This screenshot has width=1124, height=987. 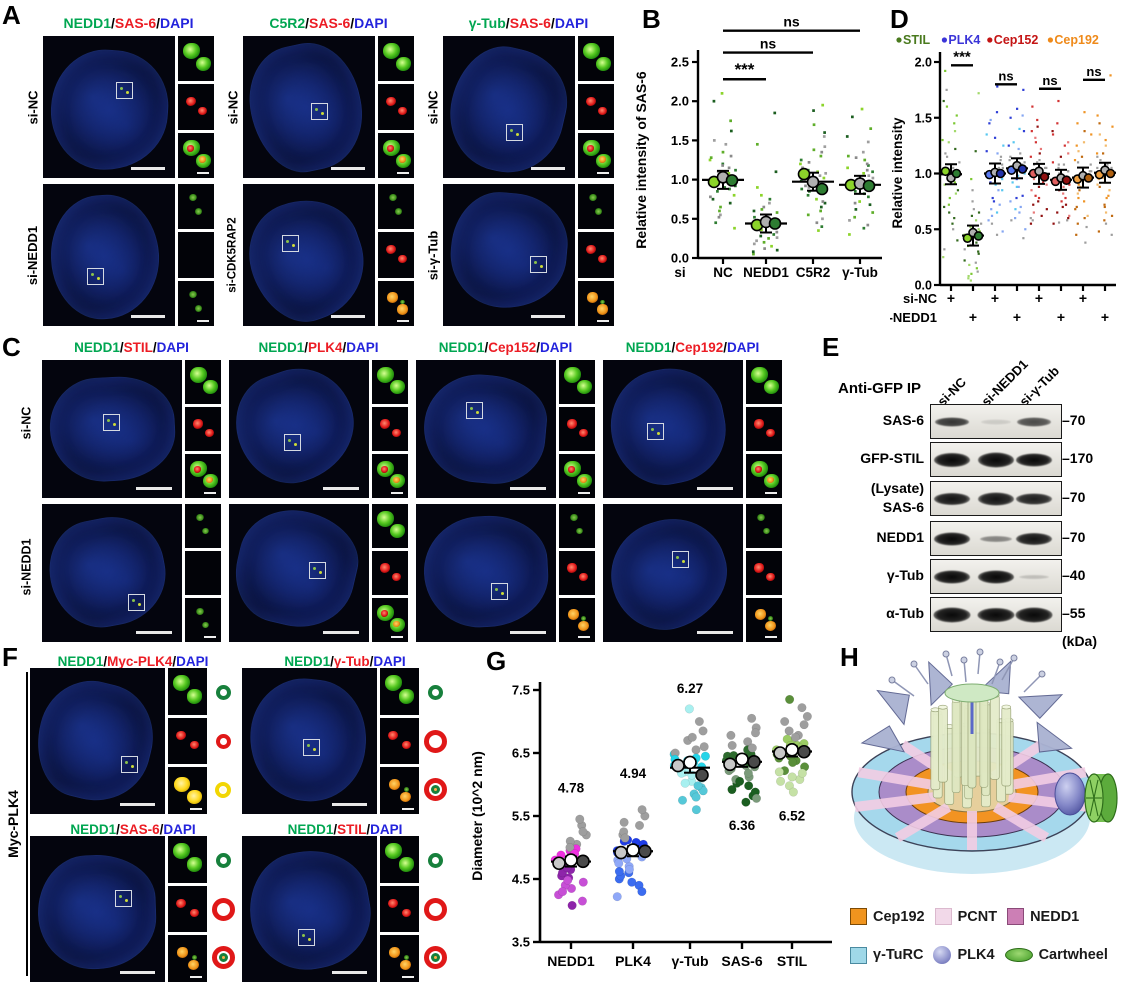 What do you see at coordinates (512, 347) in the screenshot?
I see `channel-label: Cep152` at bounding box center [512, 347].